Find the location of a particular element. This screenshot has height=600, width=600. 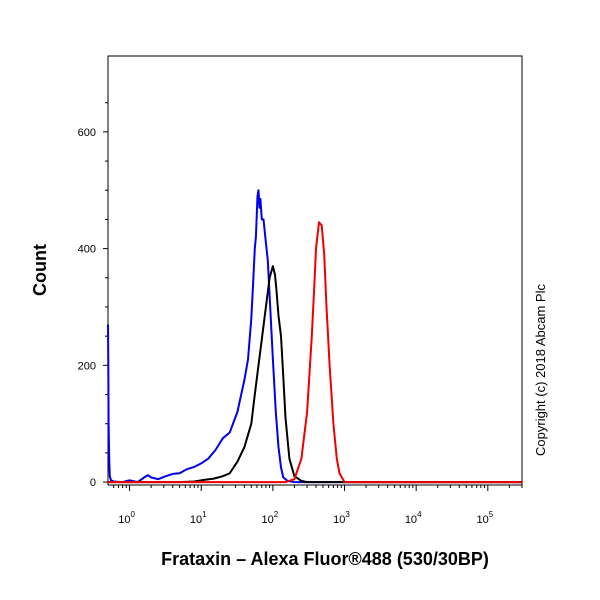

x-tick-label: 10¹ is located at coordinates (198, 518).